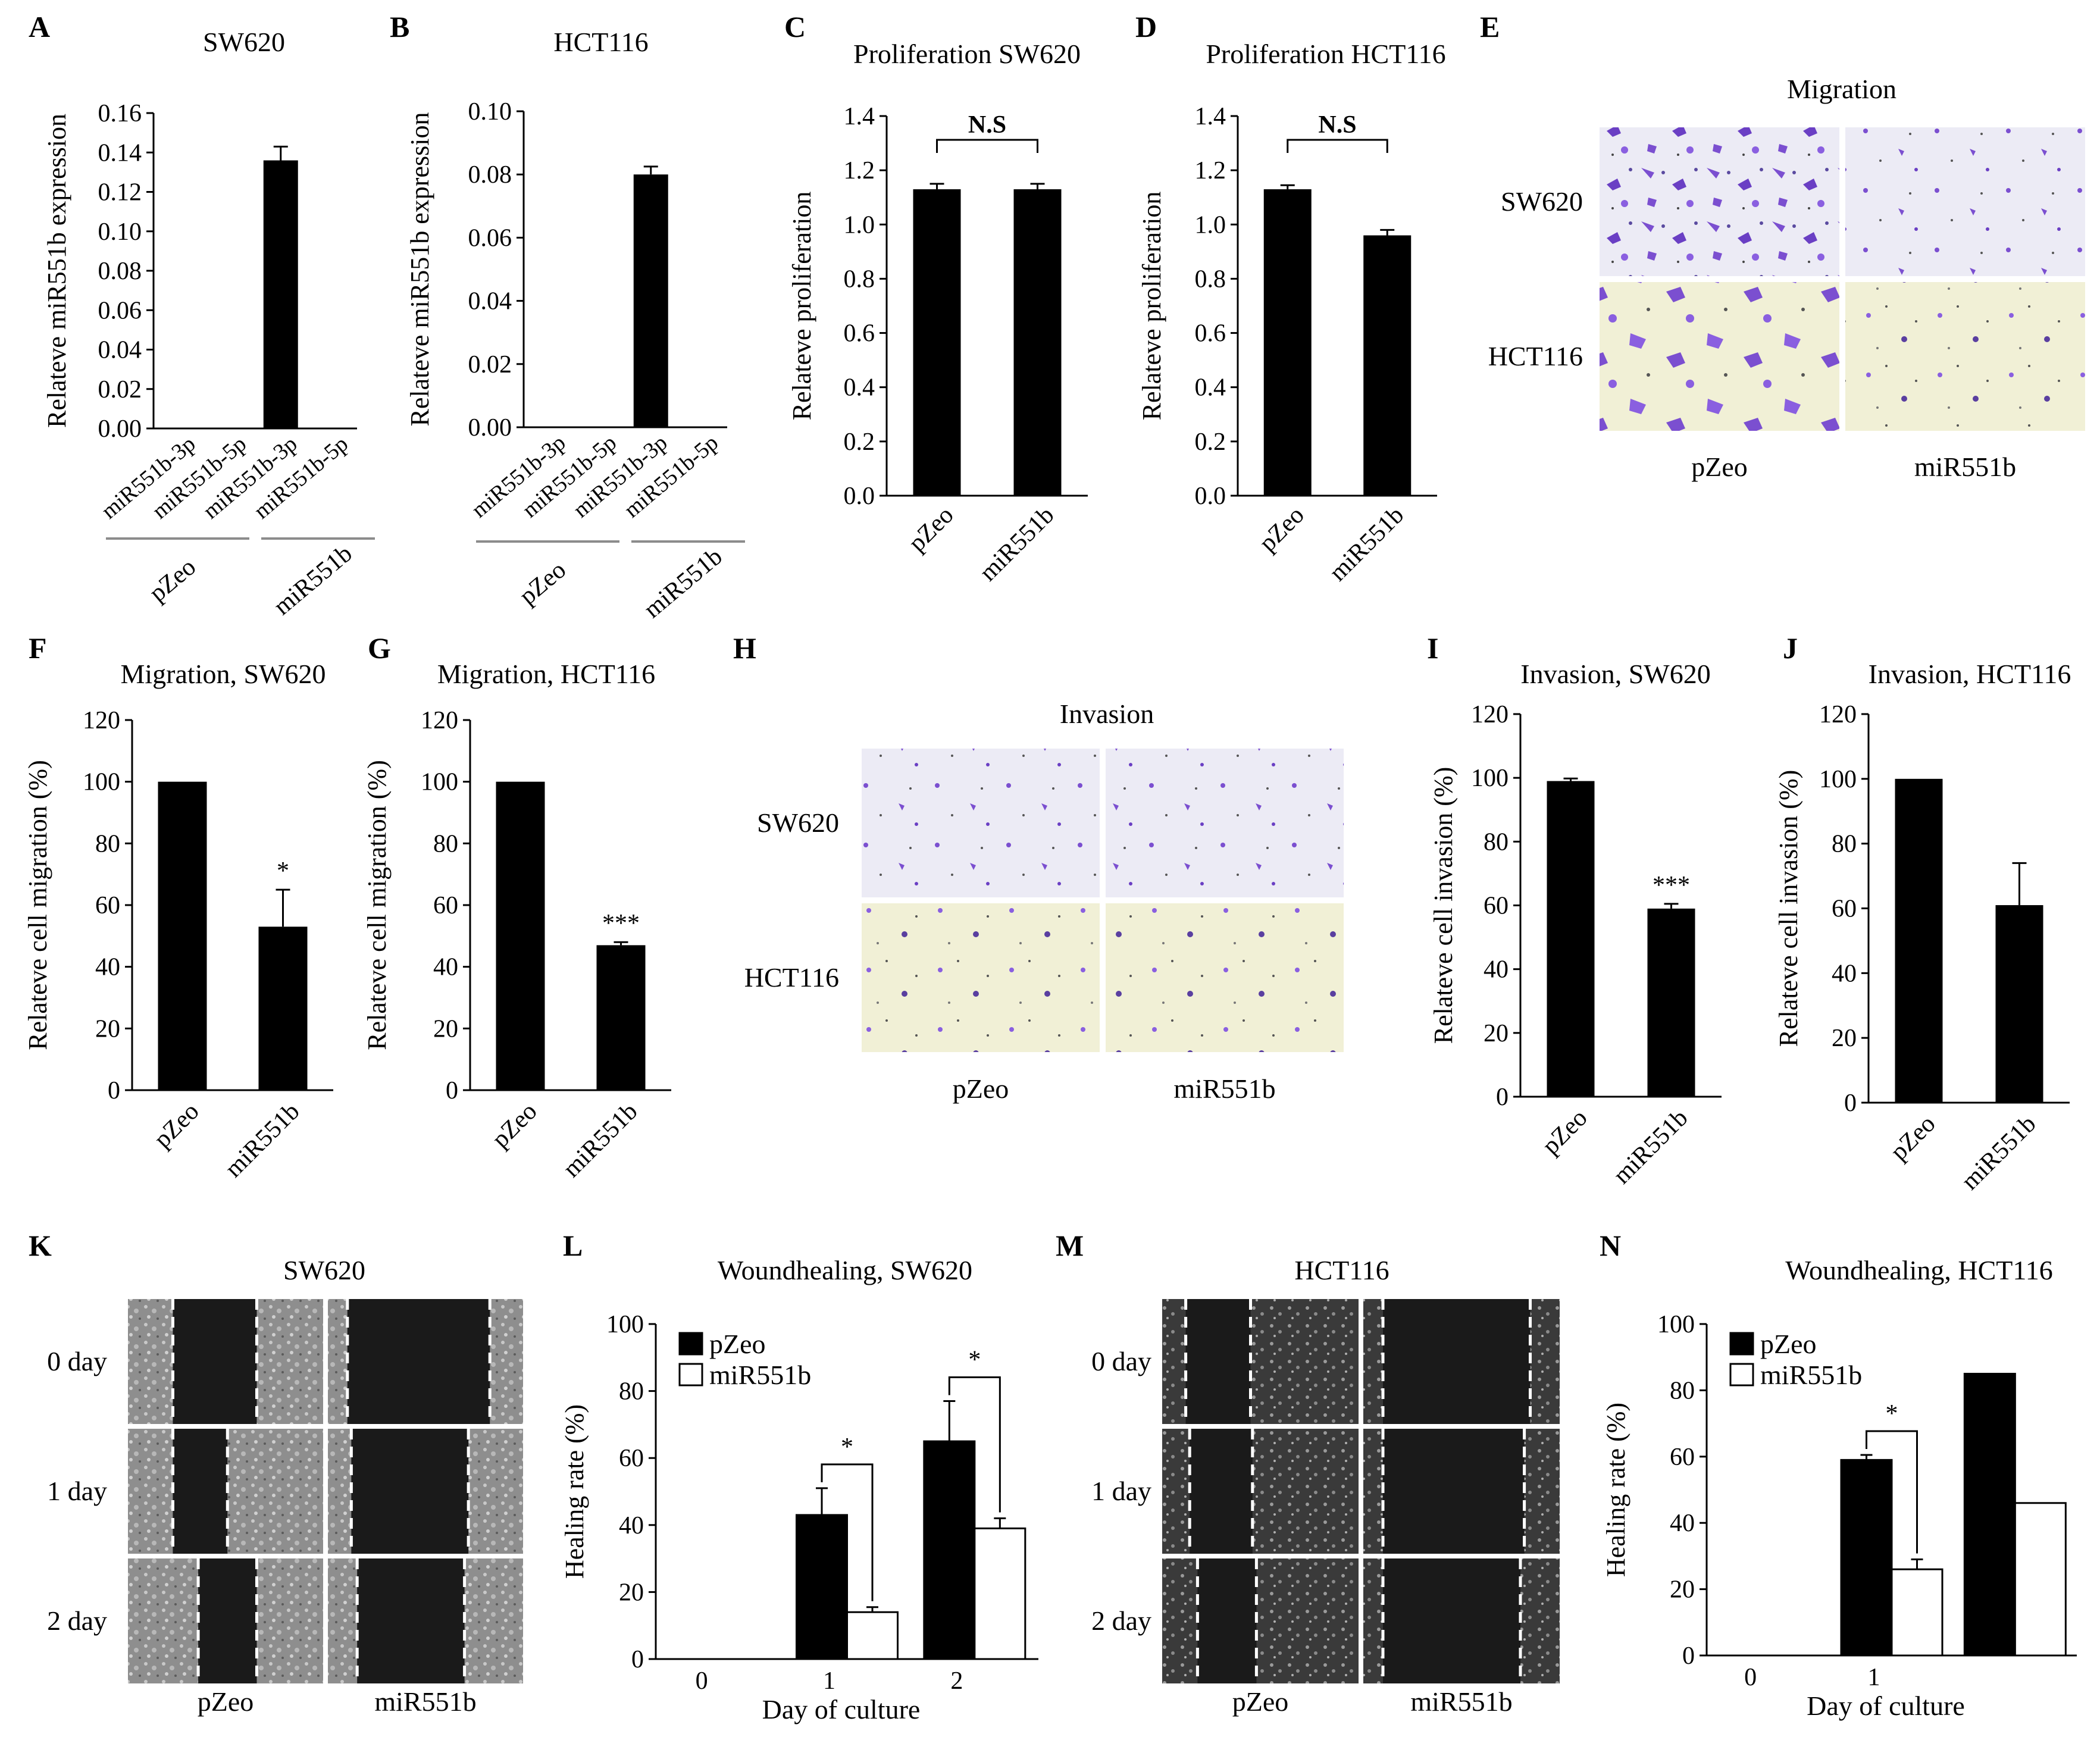  I want to click on panel-title-k: SW620, so click(324, 1270).